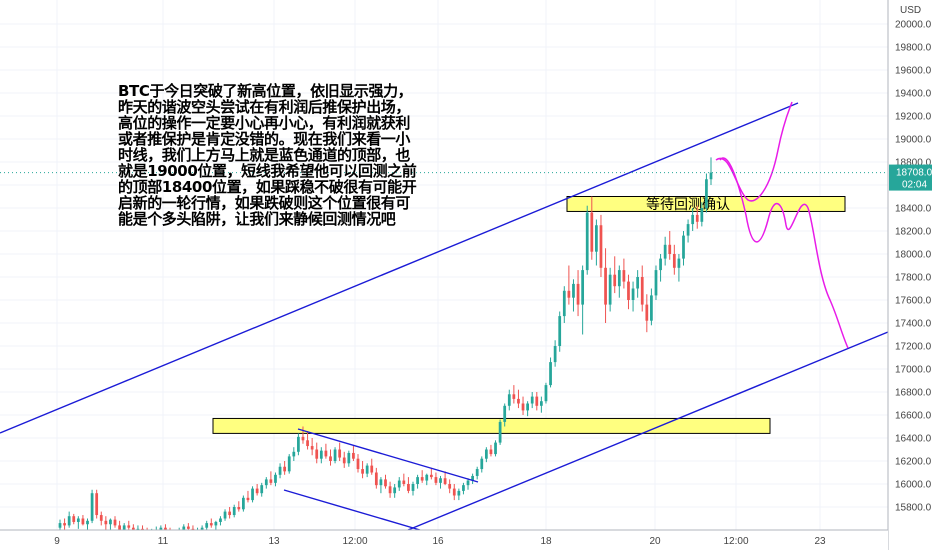  Describe the element at coordinates (913, 209) in the screenshot. I see `price-tick-label-13: 18400.0` at that location.